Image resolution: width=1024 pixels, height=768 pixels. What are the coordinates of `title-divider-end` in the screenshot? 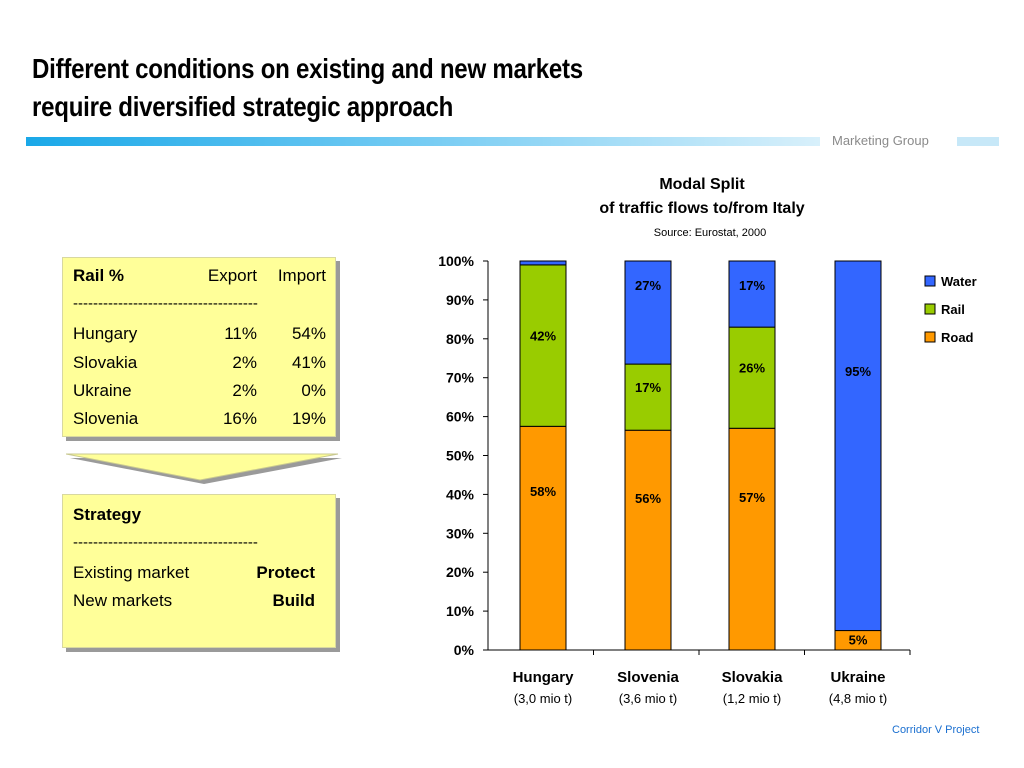 It's located at (978, 141).